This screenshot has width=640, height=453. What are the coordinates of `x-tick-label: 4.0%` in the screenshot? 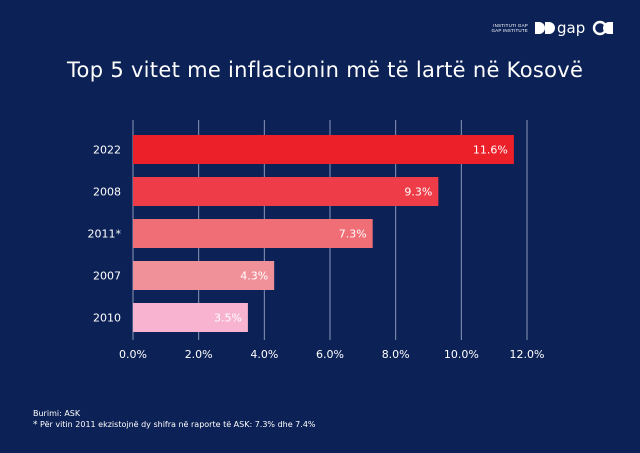 It's located at (264, 354).